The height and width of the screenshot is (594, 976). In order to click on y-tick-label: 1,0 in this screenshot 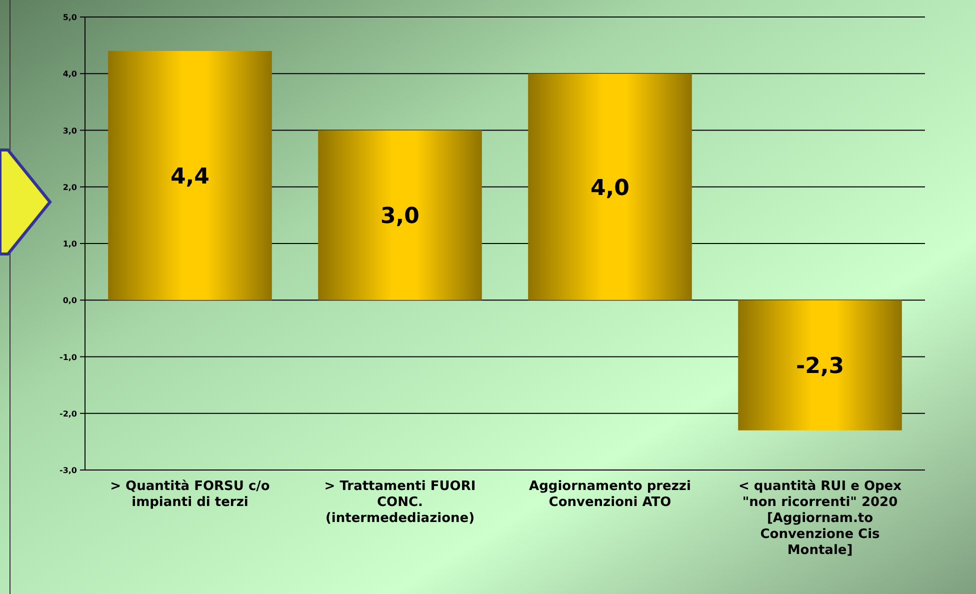, I will do `click(70, 244)`.